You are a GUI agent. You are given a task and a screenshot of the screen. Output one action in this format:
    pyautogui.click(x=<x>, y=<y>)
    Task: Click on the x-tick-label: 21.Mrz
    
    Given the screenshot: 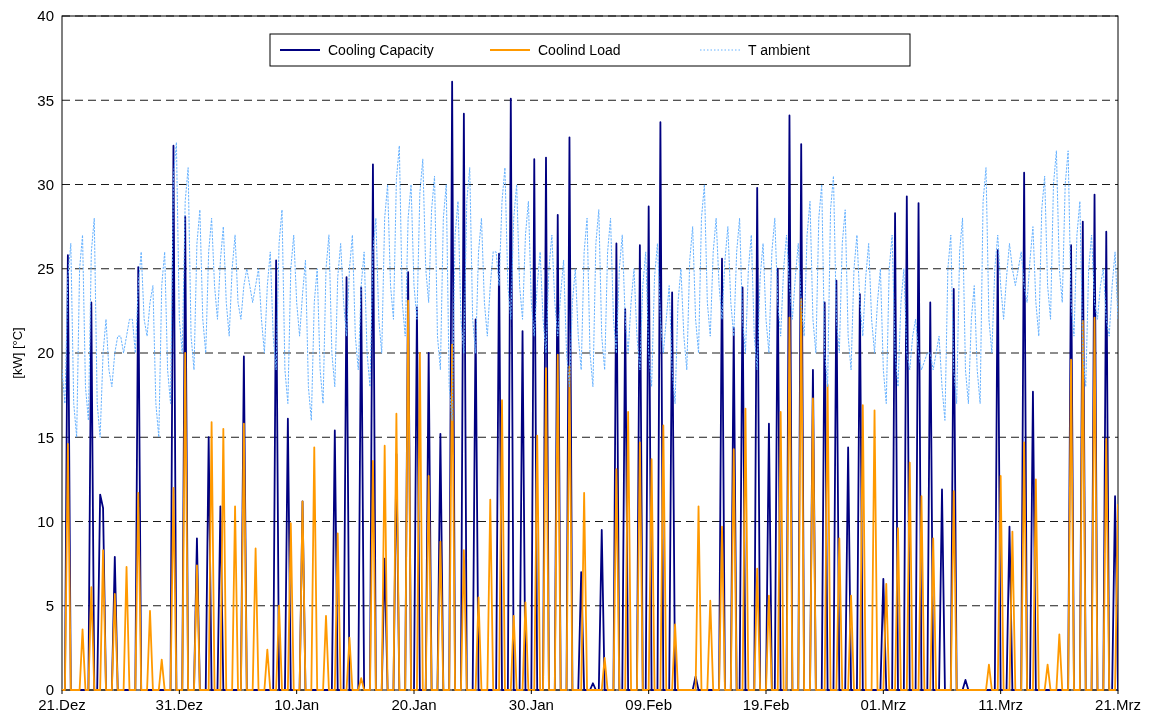 What is the action you would take?
    pyautogui.click(x=1118, y=704)
    